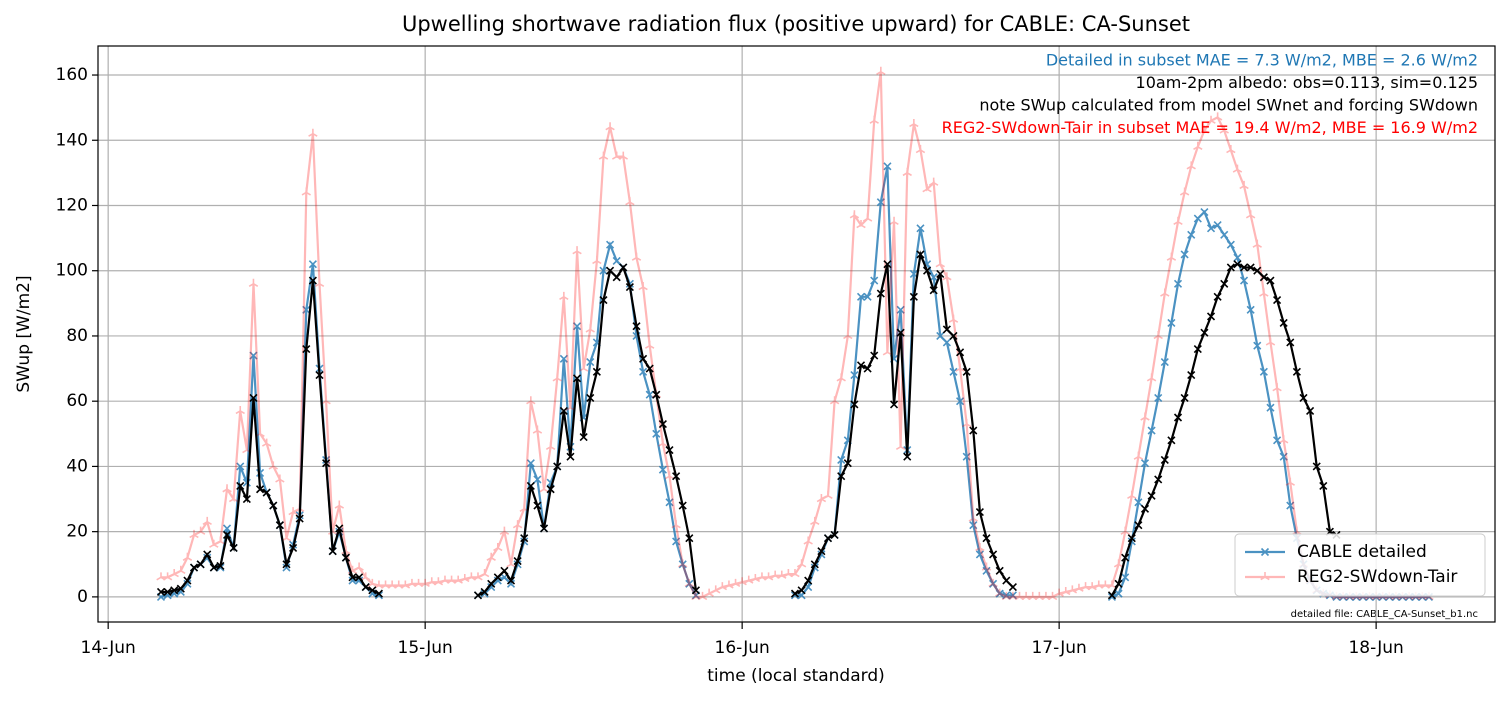 The image size is (1507, 701). I want to click on x-tick-label: 18-Jun, so click(1375, 648).